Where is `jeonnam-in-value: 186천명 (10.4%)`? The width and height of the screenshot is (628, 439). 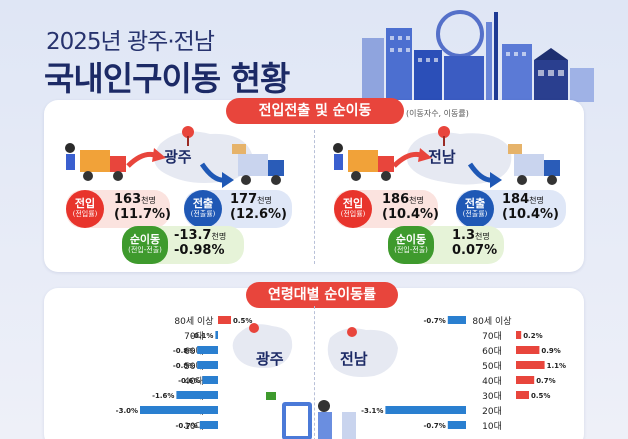
jeonnam-in-value: 186천명 (10.4%) is located at coordinates (410, 207).